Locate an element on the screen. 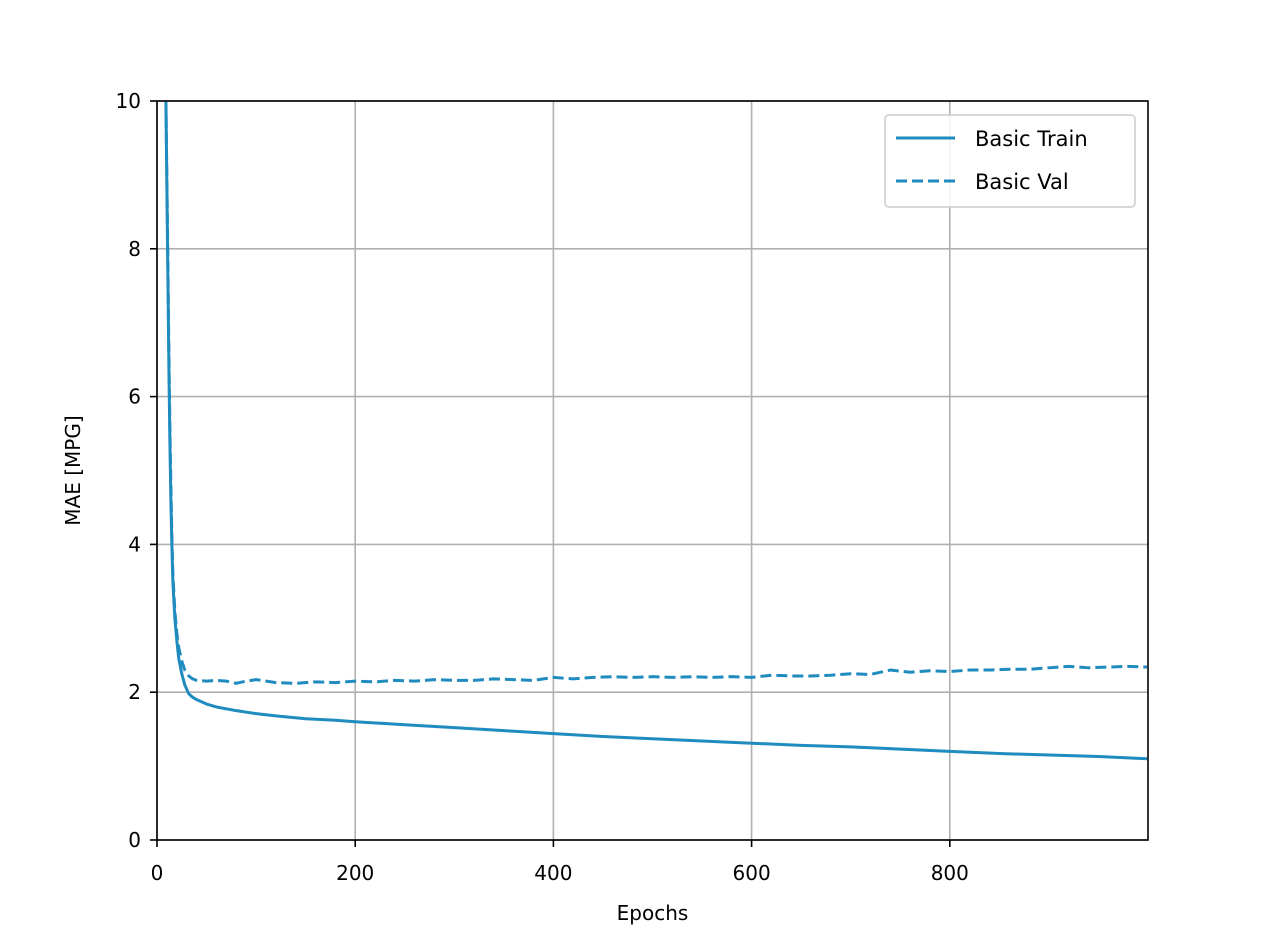 Image resolution: width=1266 pixels, height=940 pixels. x-tick-label: 0 is located at coordinates (157, 873).